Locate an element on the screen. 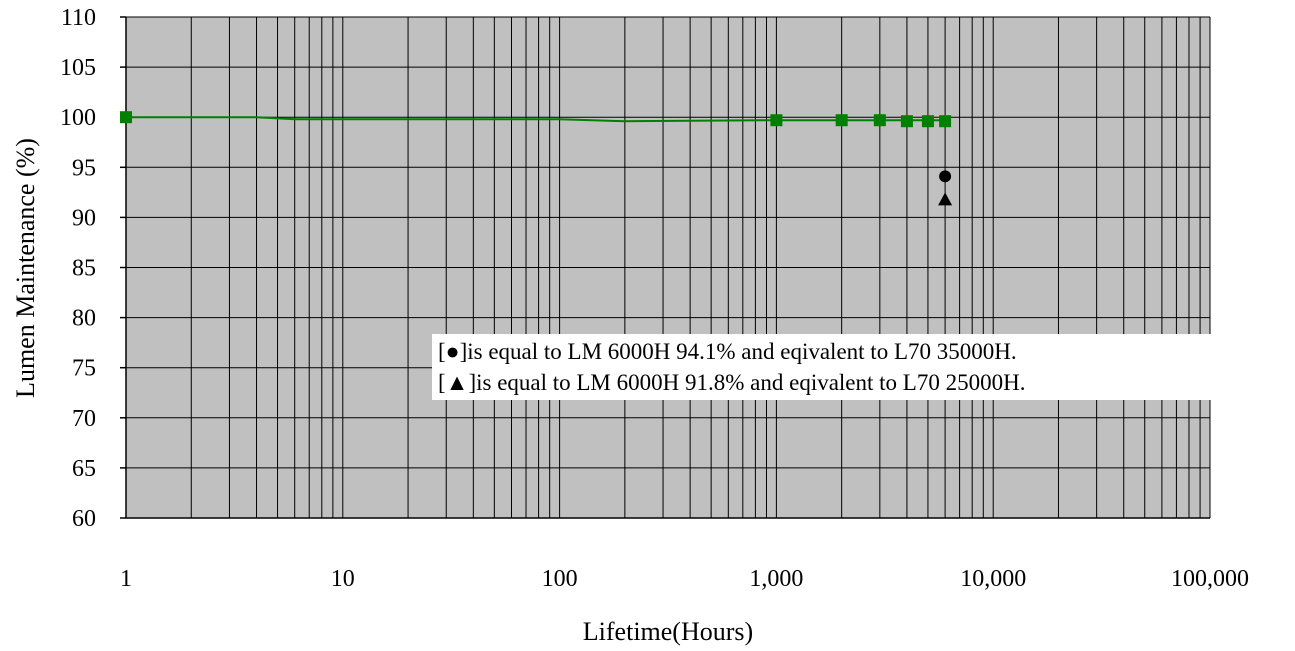 The height and width of the screenshot is (651, 1295). circle-marker is located at coordinates (945, 176).